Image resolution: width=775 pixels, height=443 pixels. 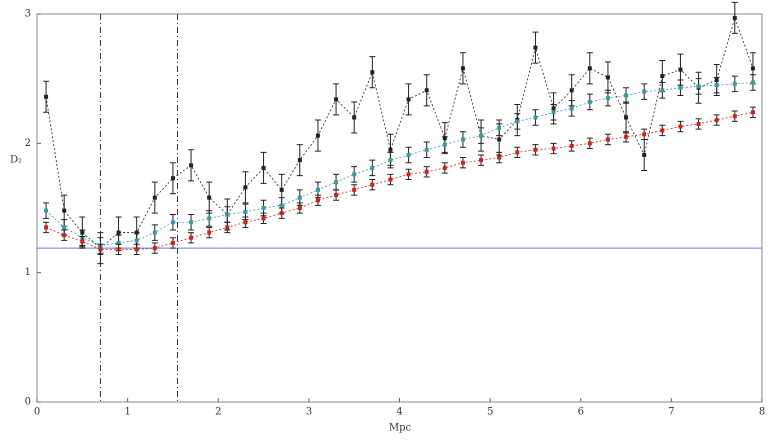 What do you see at coordinates (400, 428) in the screenshot?
I see `x-axis-label: Mpc` at bounding box center [400, 428].